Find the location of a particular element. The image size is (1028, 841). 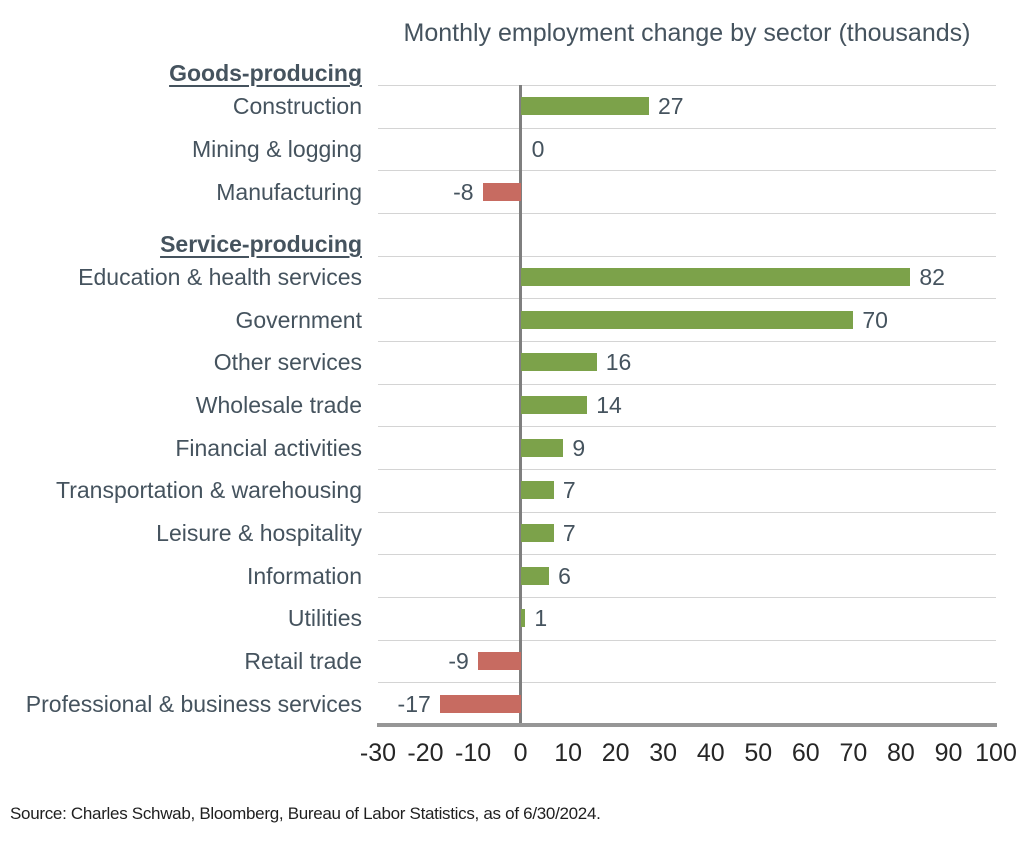

value-label: -8 is located at coordinates (463, 191).